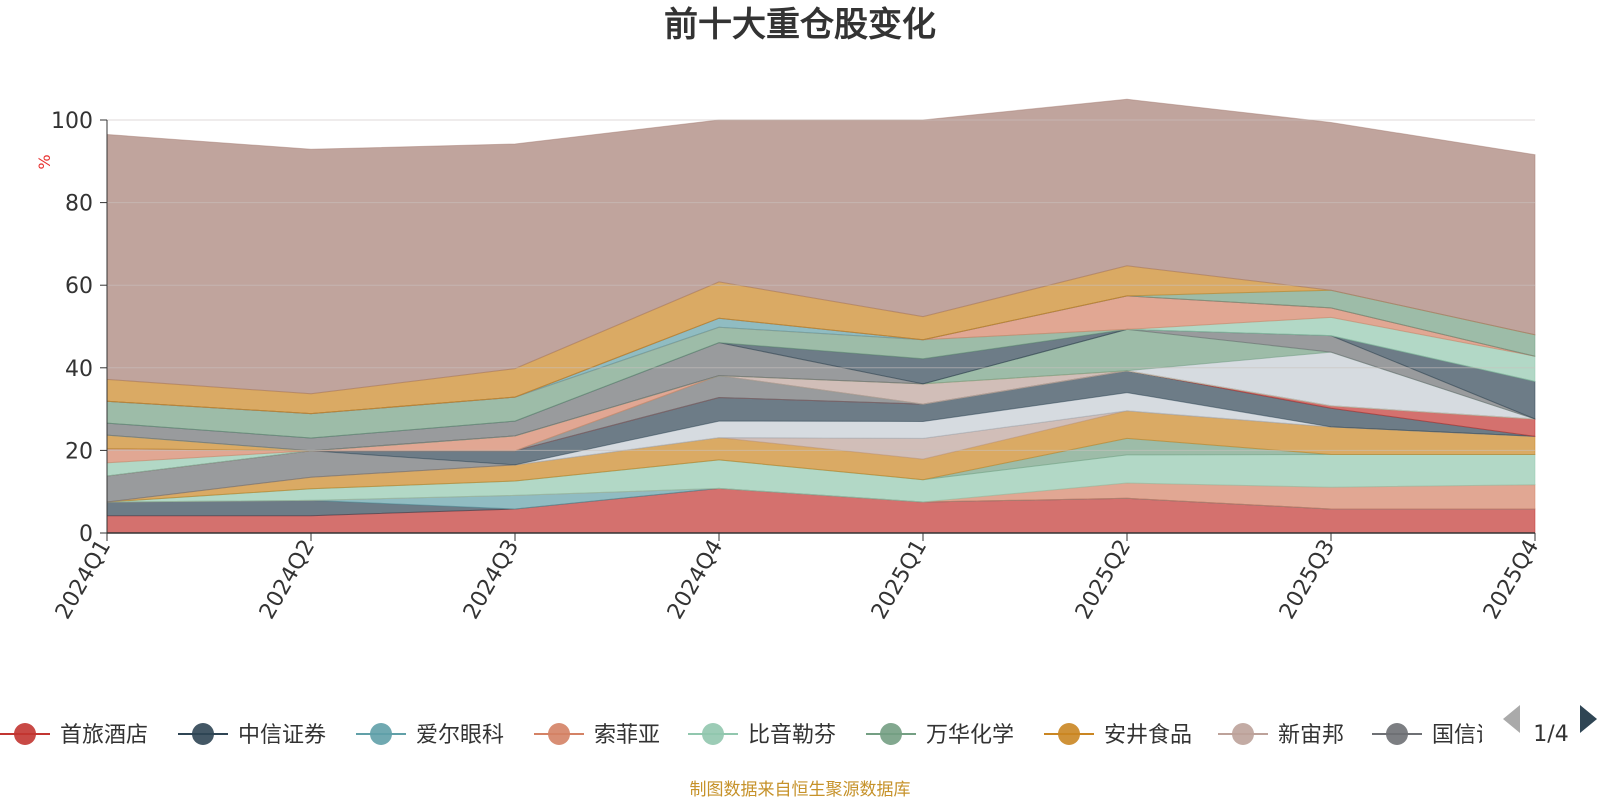 Image resolution: width=1600 pixels, height=800 pixels. I want to click on legend: 首旅酒店 中信证券 爱尔眼科 索菲亚 比音勒芬 万华化学 安井食品 新宙邦 国信证券, so click(760, 735).